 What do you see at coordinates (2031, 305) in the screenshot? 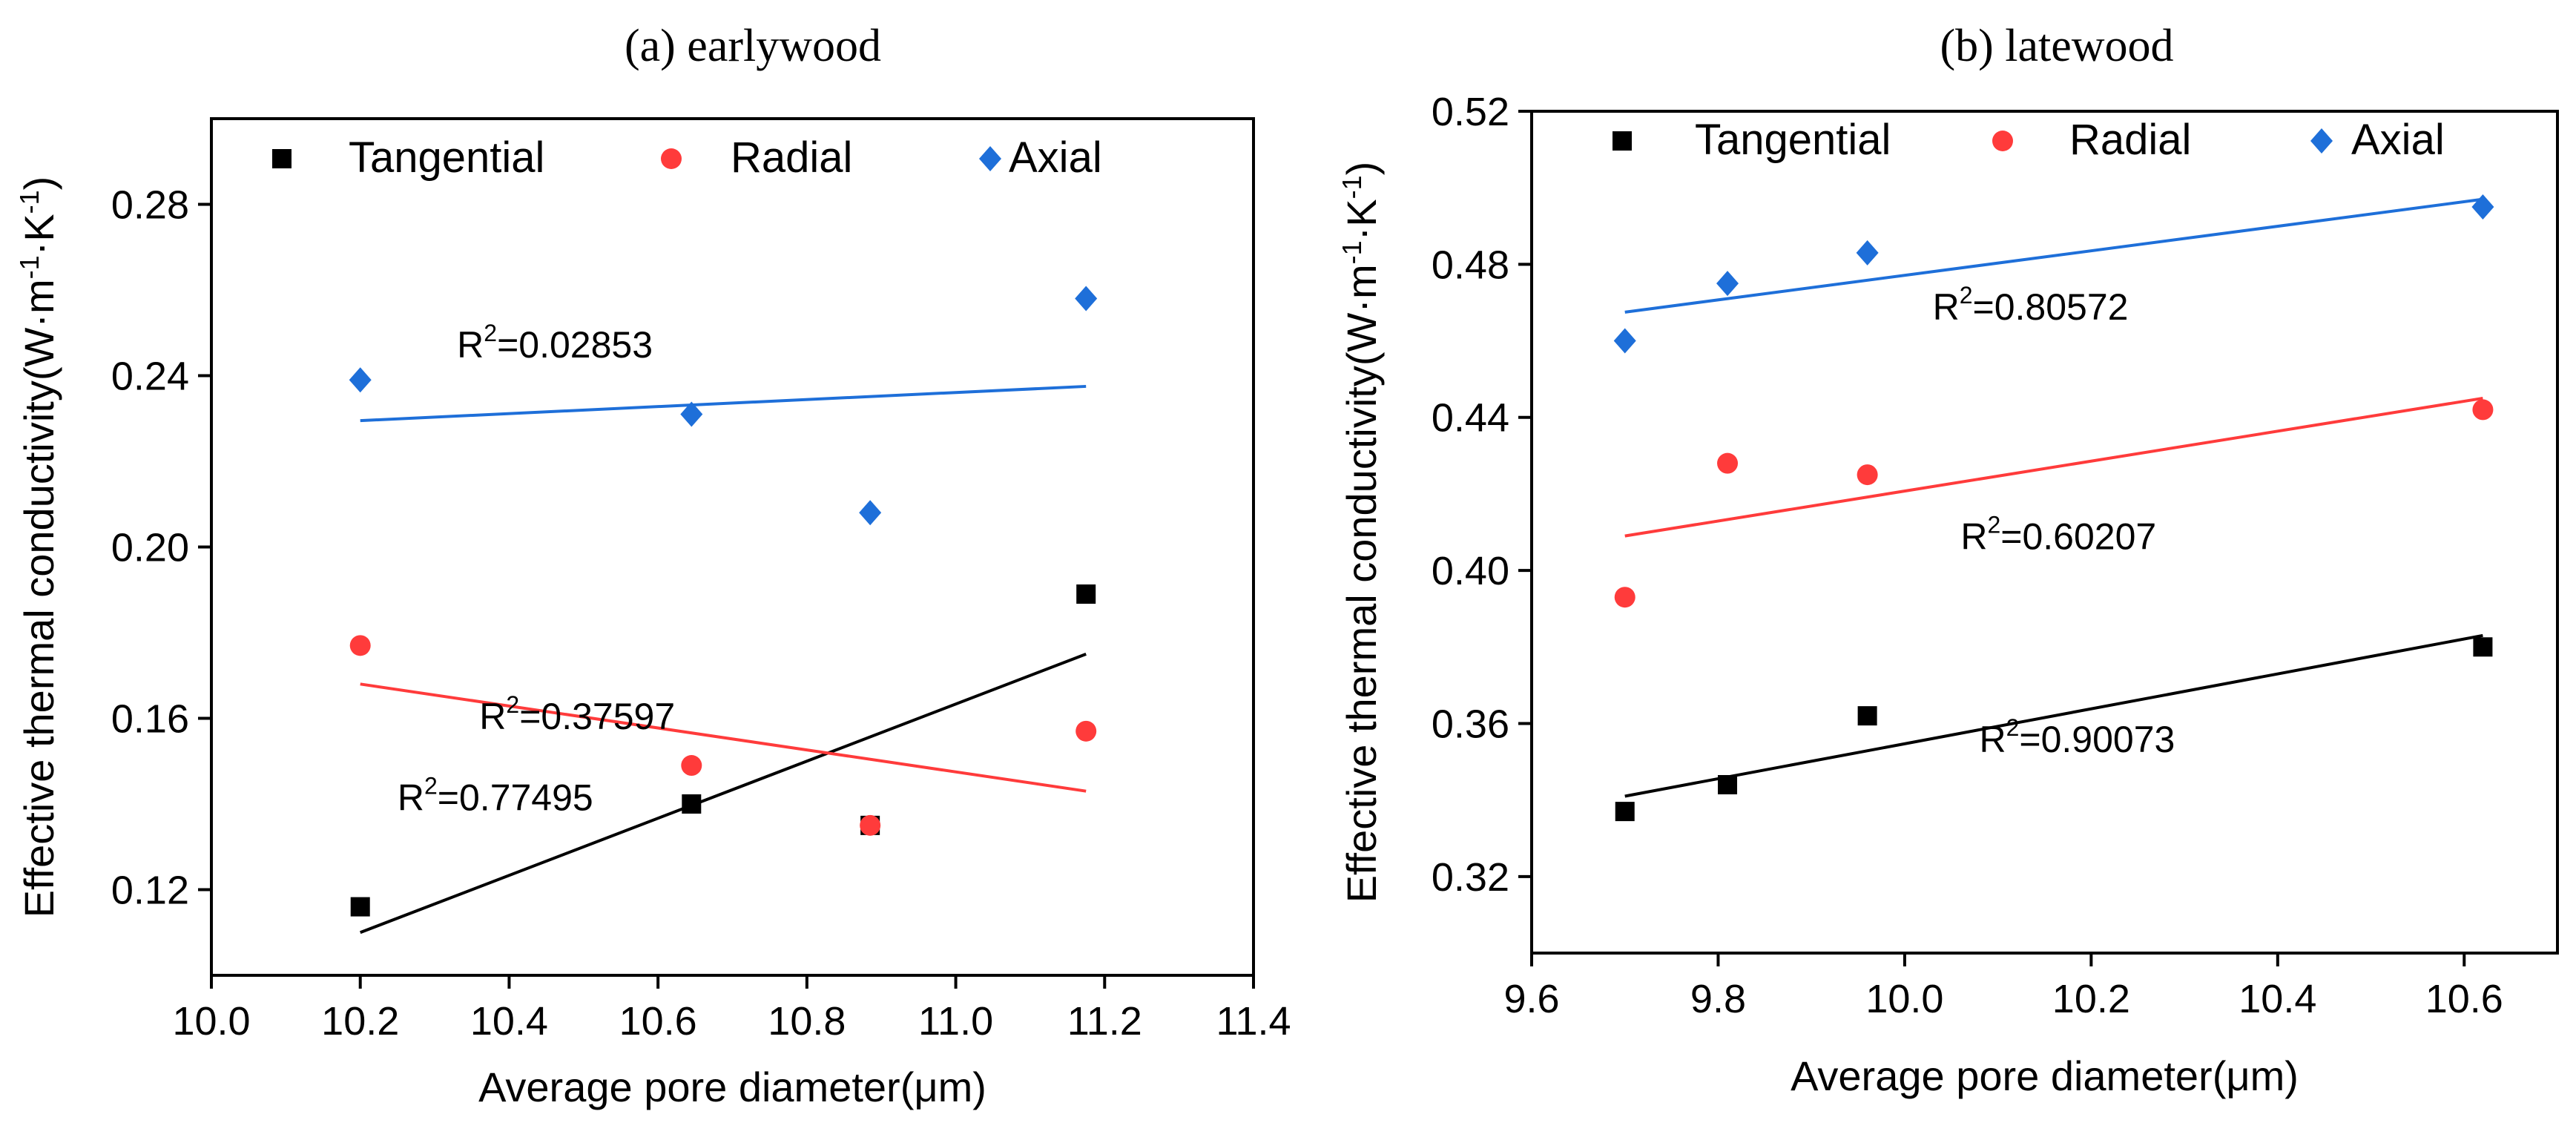
I see `r2-annotation-axial: R2=0.80572` at bounding box center [2031, 305].